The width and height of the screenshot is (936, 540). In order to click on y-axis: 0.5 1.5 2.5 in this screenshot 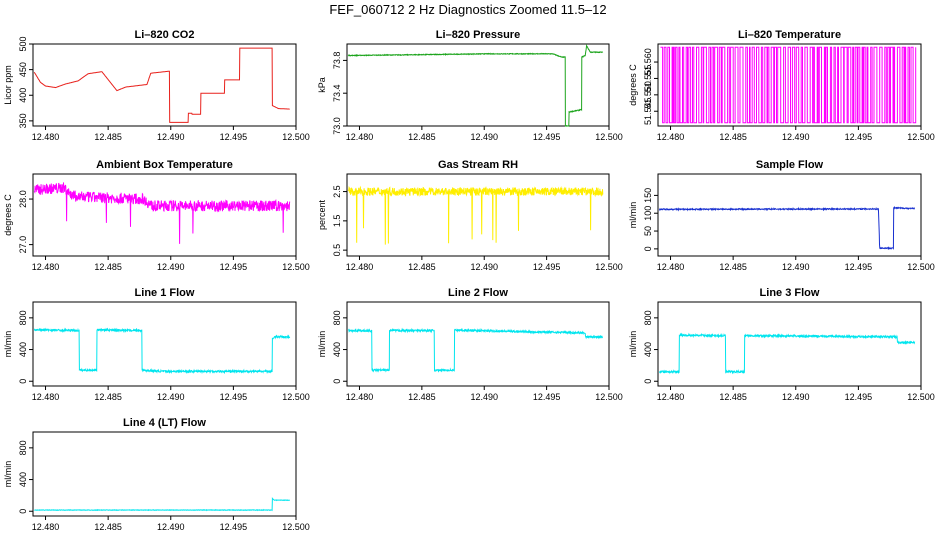, I will do `click(339, 220)`.